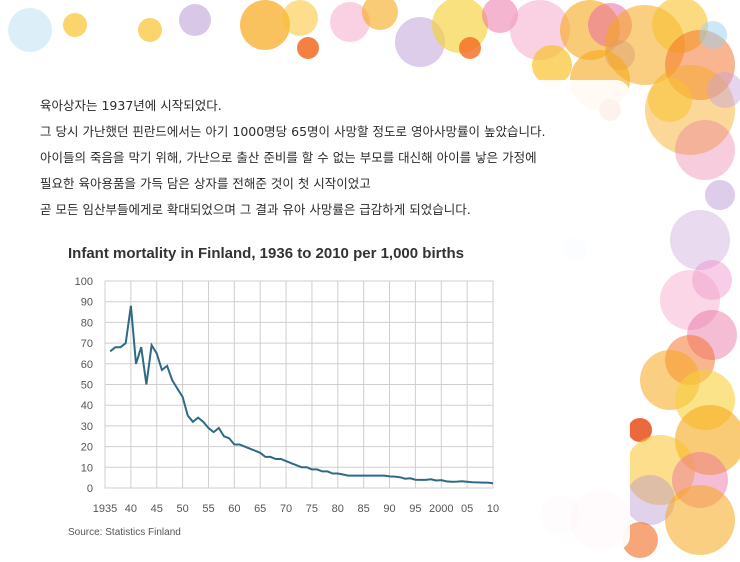 Image resolution: width=740 pixels, height=562 pixels. Describe the element at coordinates (87, 303) in the screenshot. I see `y-tick-label: 90` at that location.